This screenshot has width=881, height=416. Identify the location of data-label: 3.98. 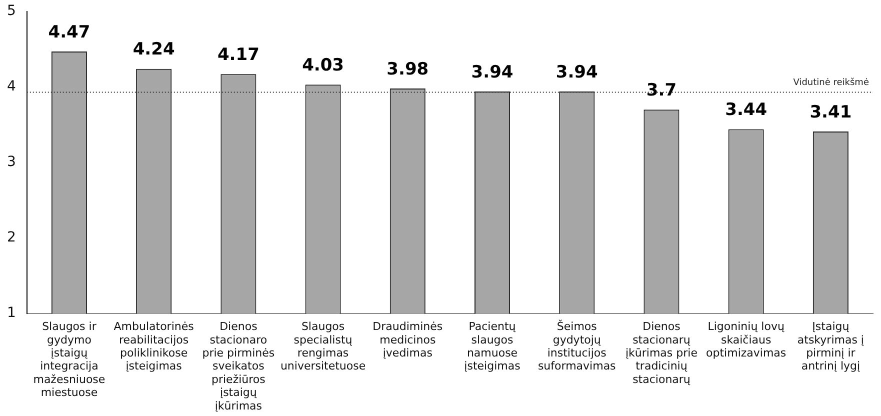
(407, 69).